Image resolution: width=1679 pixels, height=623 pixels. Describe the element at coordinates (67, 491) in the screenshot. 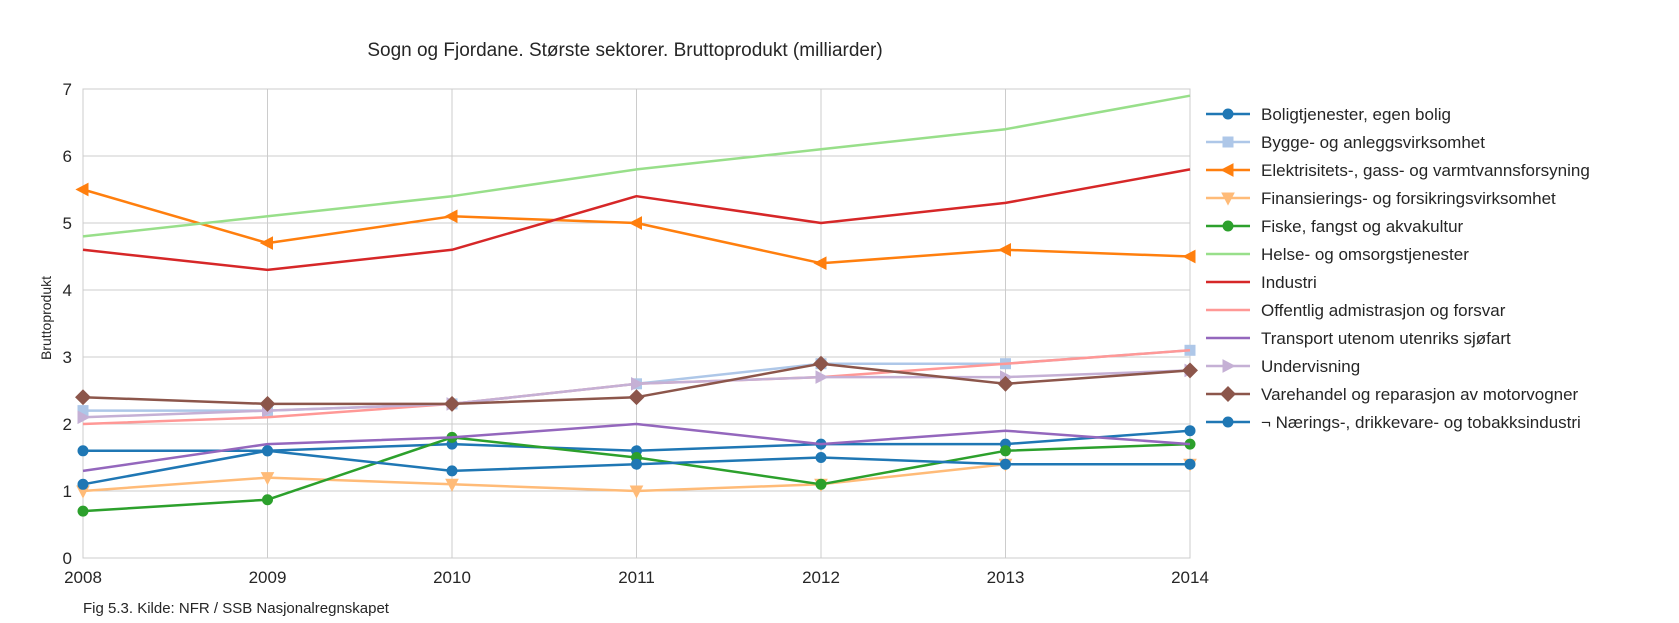

I see `y-tick-label: 1` at that location.